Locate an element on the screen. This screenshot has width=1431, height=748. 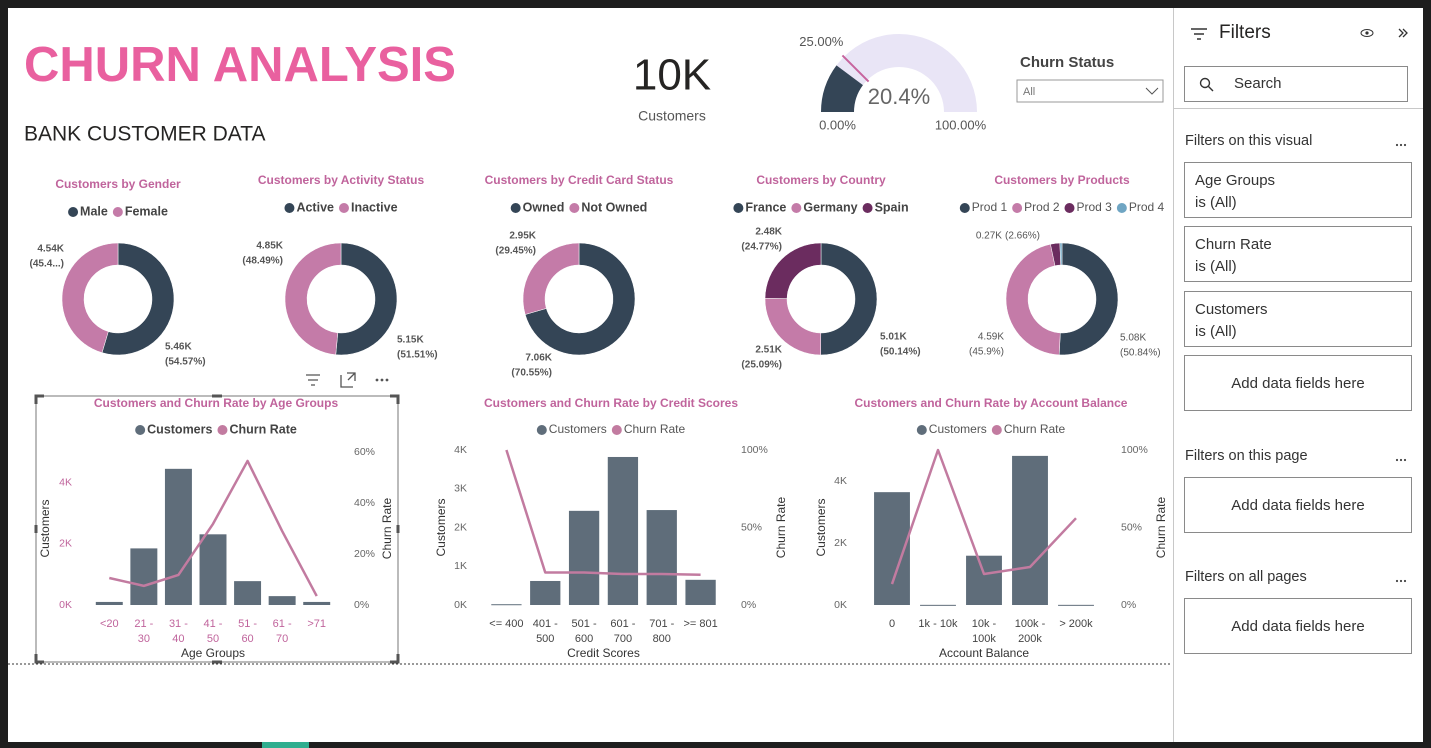
filter-card: Age Groups is (All) is located at coordinates (1298, 190).